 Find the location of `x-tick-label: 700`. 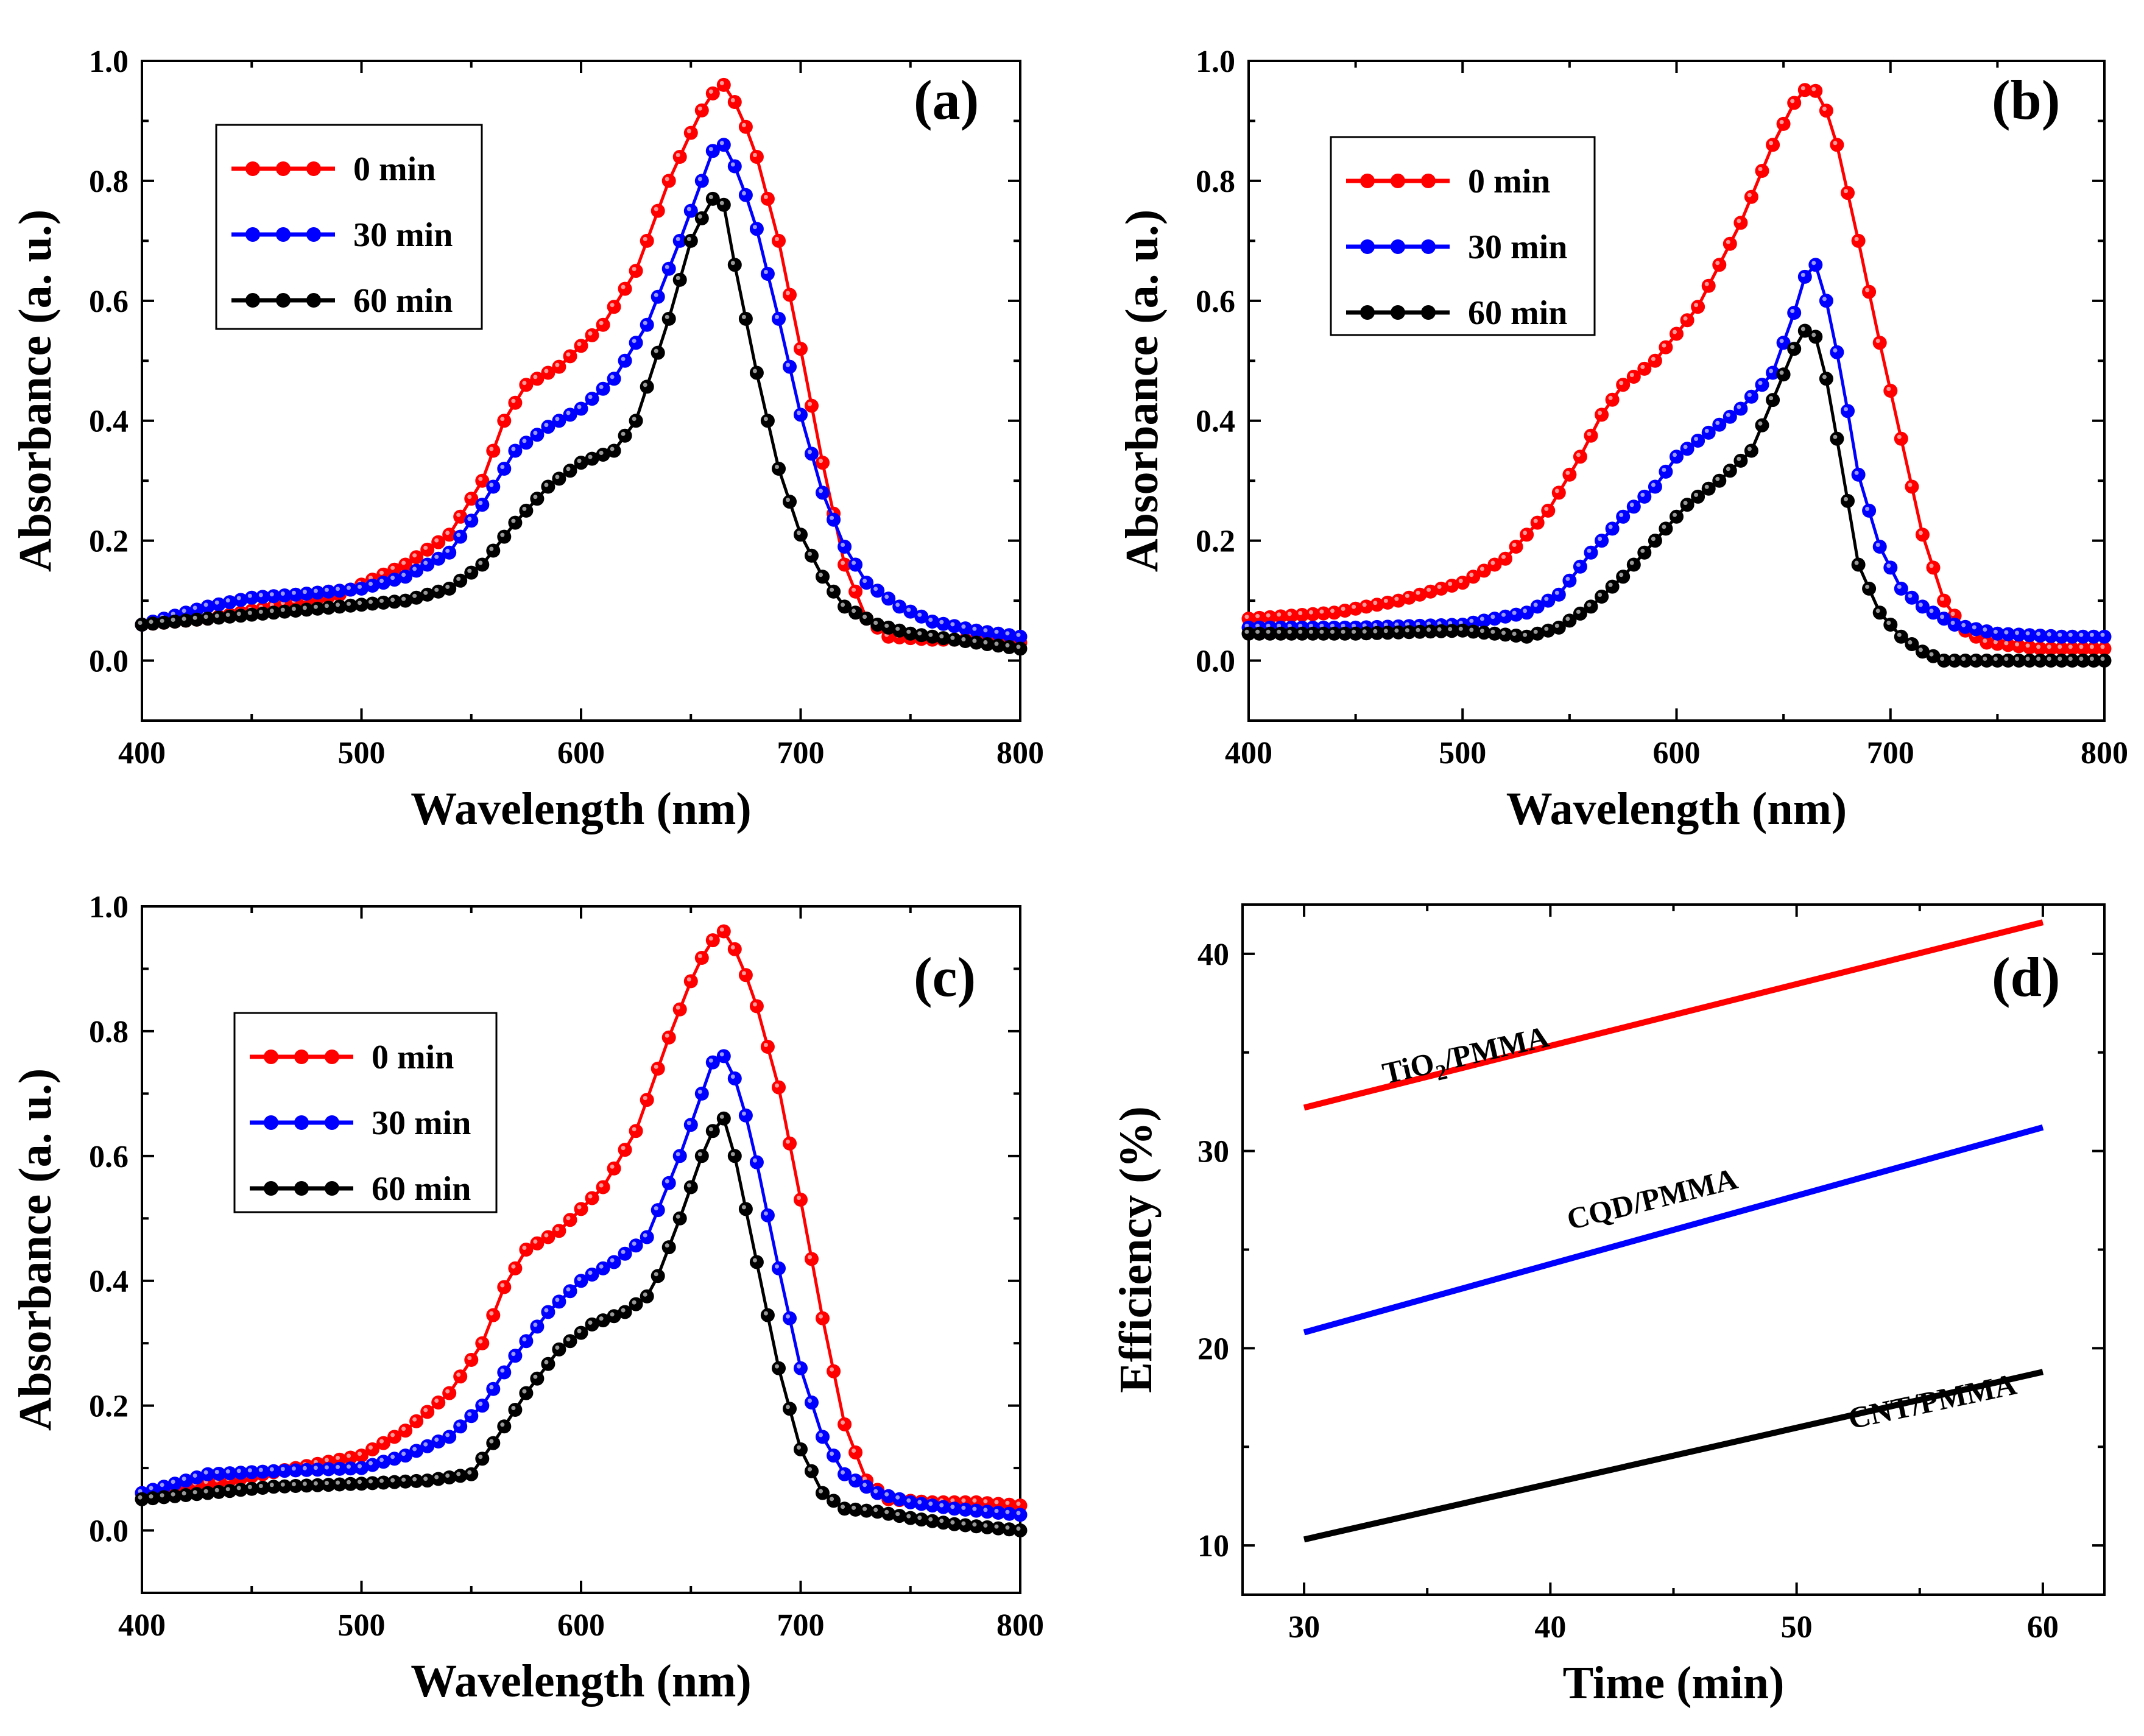

x-tick-label: 700 is located at coordinates (1891, 753).